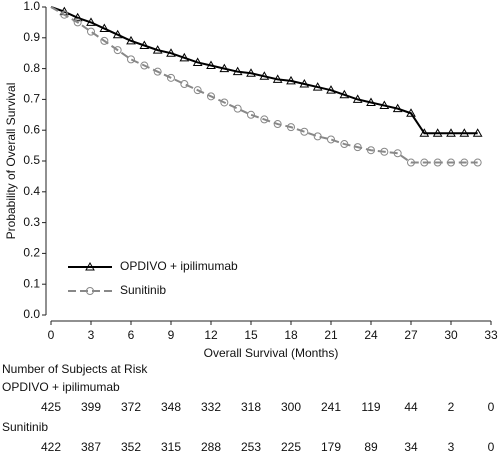 Image resolution: width=503 pixels, height=461 pixels. What do you see at coordinates (411, 407) in the screenshot?
I see `risk-count: 44` at bounding box center [411, 407].